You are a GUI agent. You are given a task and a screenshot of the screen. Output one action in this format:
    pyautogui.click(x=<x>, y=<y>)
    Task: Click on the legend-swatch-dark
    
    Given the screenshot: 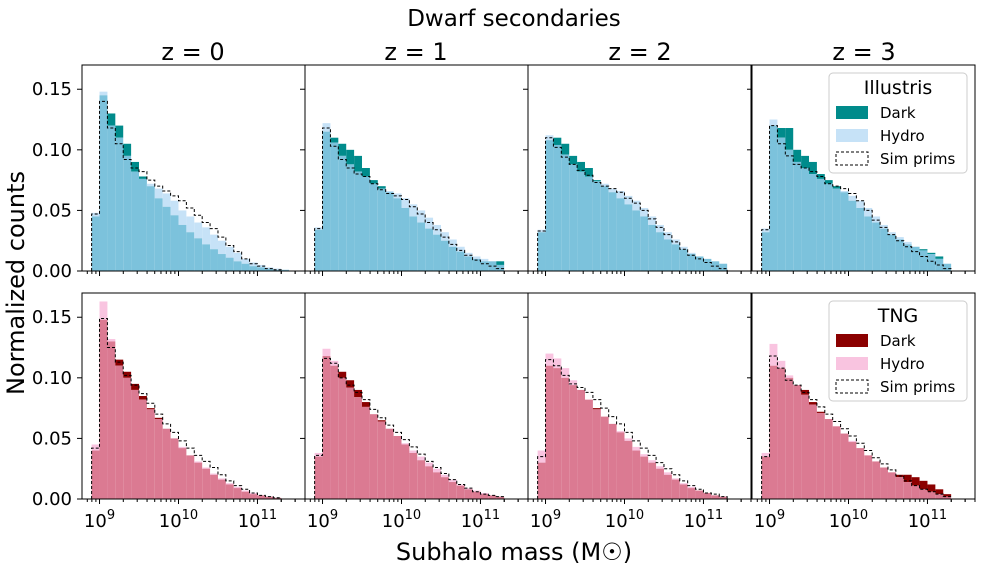 What is the action you would take?
    pyautogui.click(x=852, y=340)
    